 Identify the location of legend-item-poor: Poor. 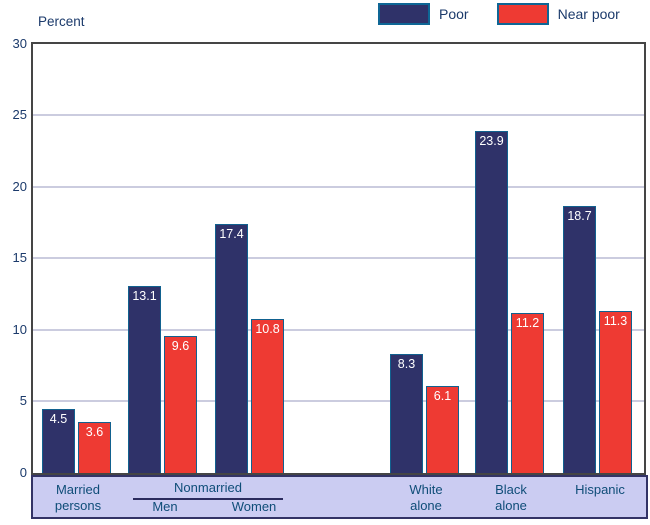
(423, 14).